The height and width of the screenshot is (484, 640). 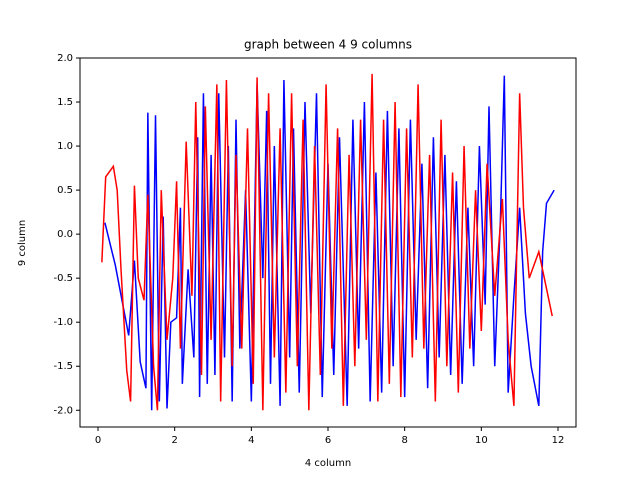 What do you see at coordinates (328, 440) in the screenshot?
I see `x-tick-label: 6` at bounding box center [328, 440].